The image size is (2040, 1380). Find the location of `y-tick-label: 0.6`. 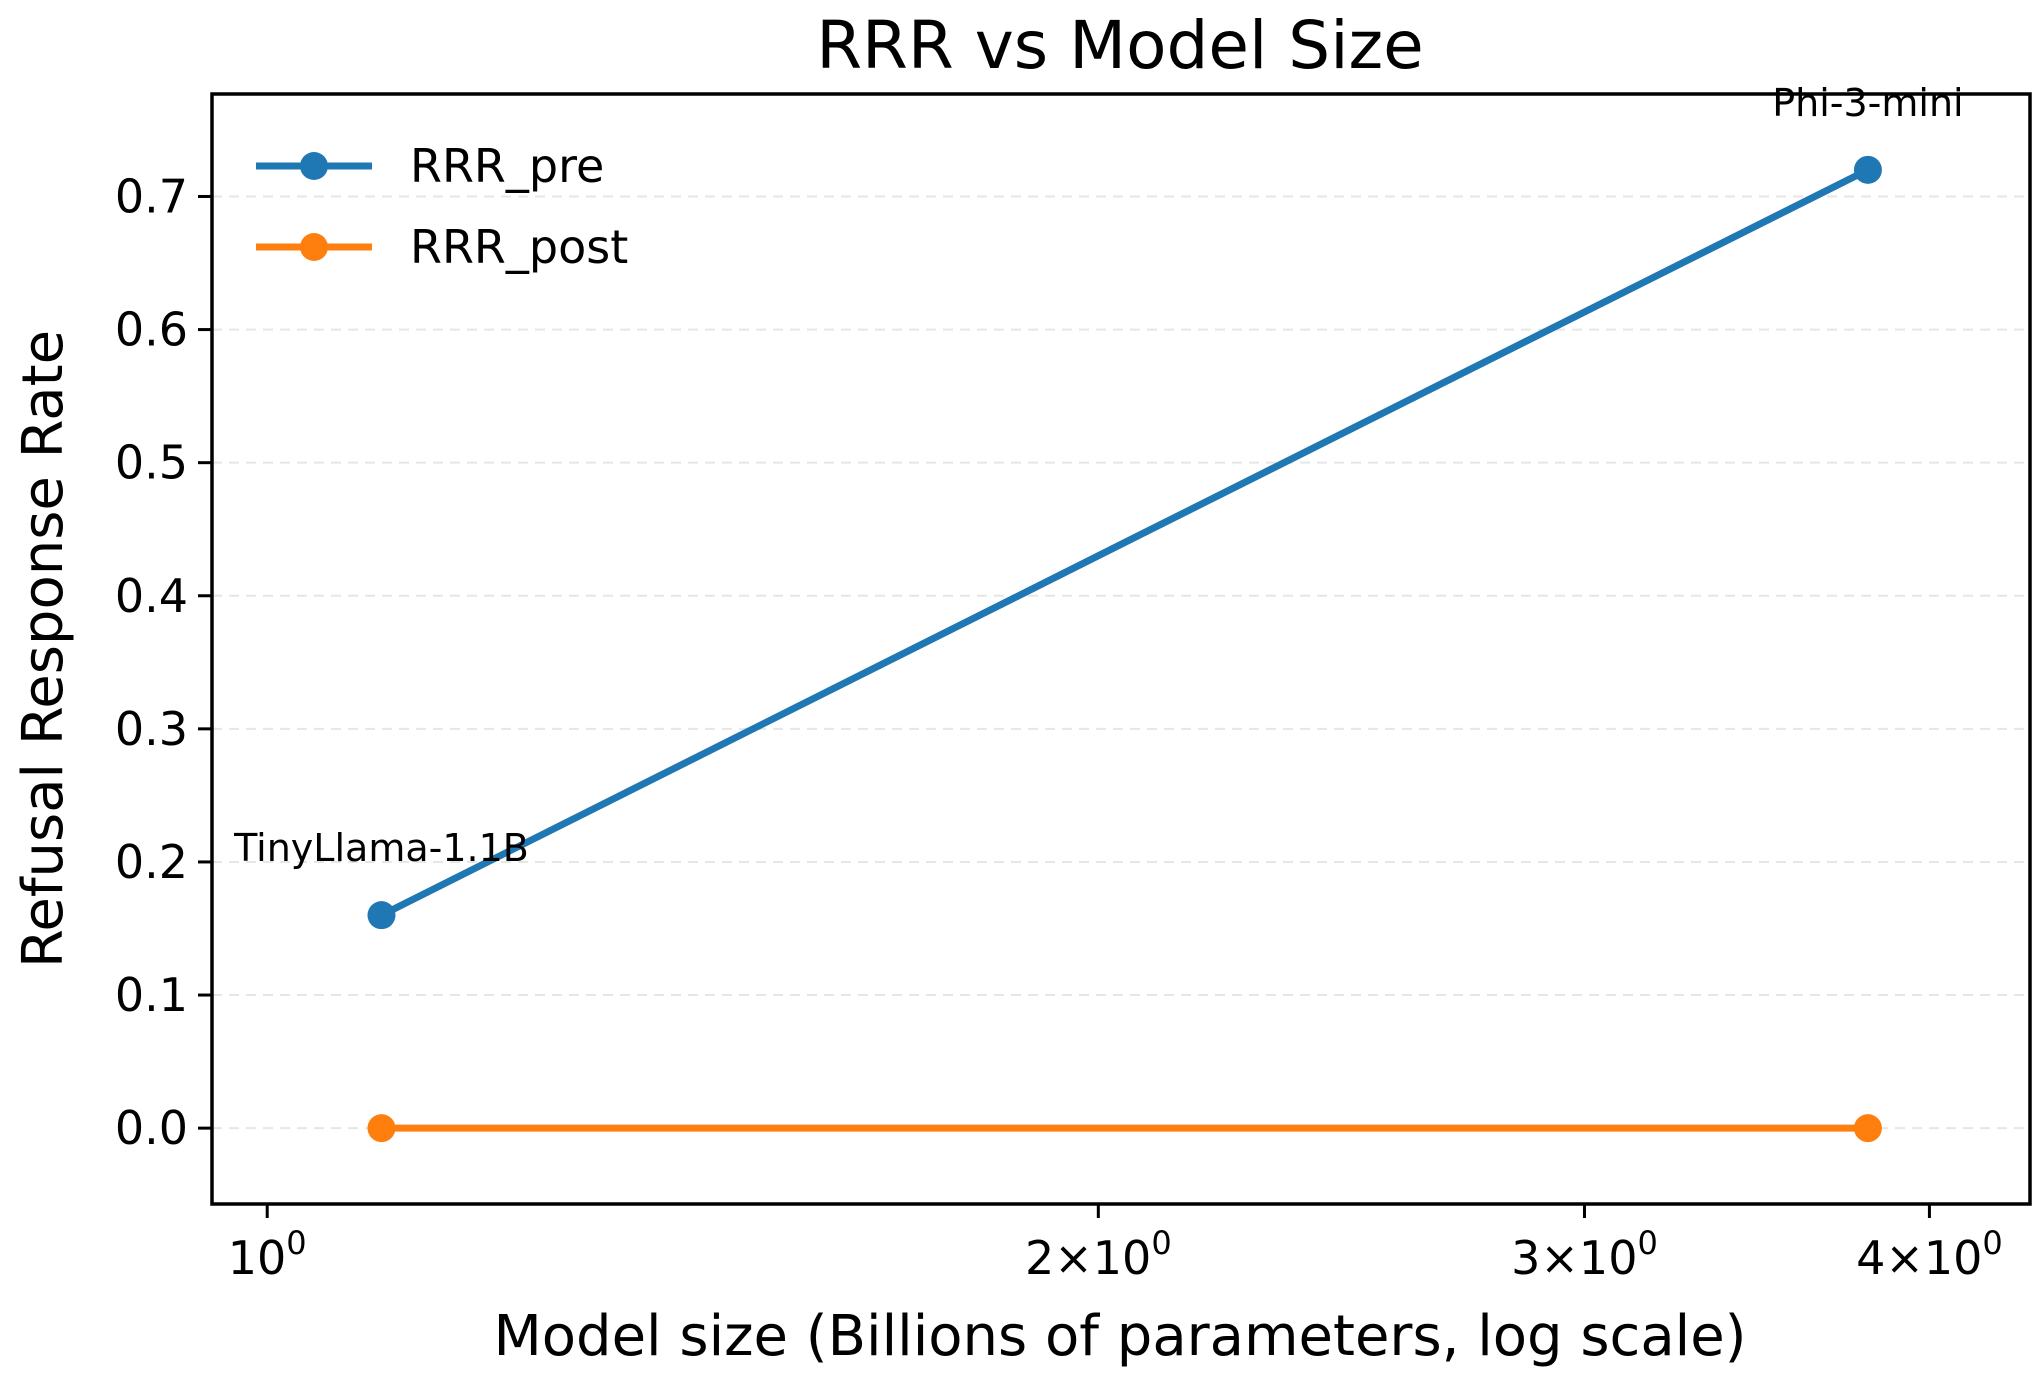

y-tick-label: 0.6 is located at coordinates (151, 330).